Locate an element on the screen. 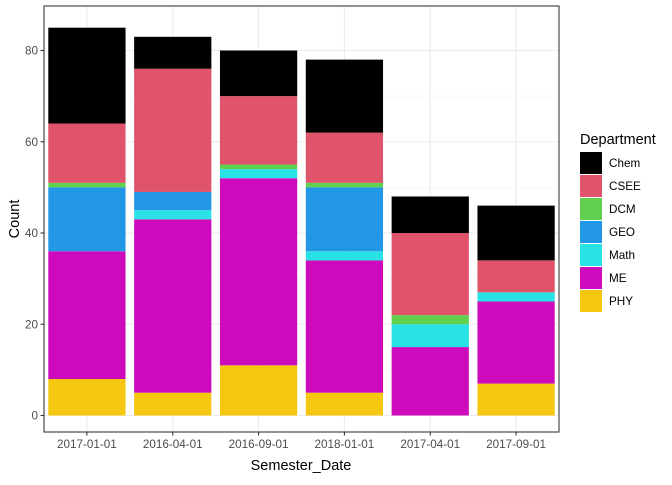  legend-key-phy is located at coordinates (591, 301).